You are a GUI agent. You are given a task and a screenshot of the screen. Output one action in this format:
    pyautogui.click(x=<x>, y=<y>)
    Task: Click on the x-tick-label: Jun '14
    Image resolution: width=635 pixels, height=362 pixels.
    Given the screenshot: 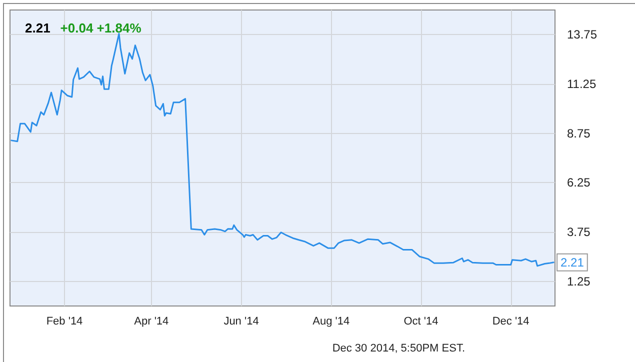 What is the action you would take?
    pyautogui.click(x=241, y=322)
    